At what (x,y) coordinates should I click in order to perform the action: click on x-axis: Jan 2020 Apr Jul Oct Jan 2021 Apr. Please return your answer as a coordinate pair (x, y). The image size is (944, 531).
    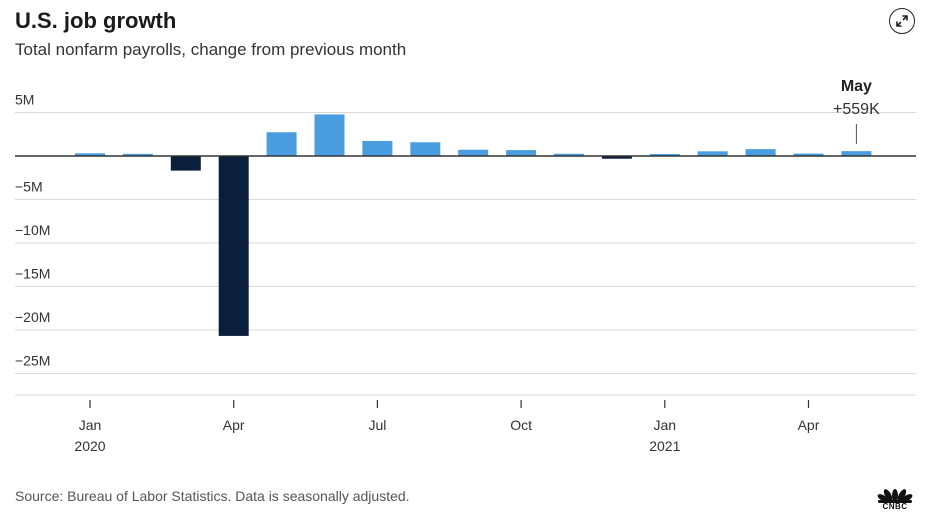
    Looking at the image, I should click on (447, 427).